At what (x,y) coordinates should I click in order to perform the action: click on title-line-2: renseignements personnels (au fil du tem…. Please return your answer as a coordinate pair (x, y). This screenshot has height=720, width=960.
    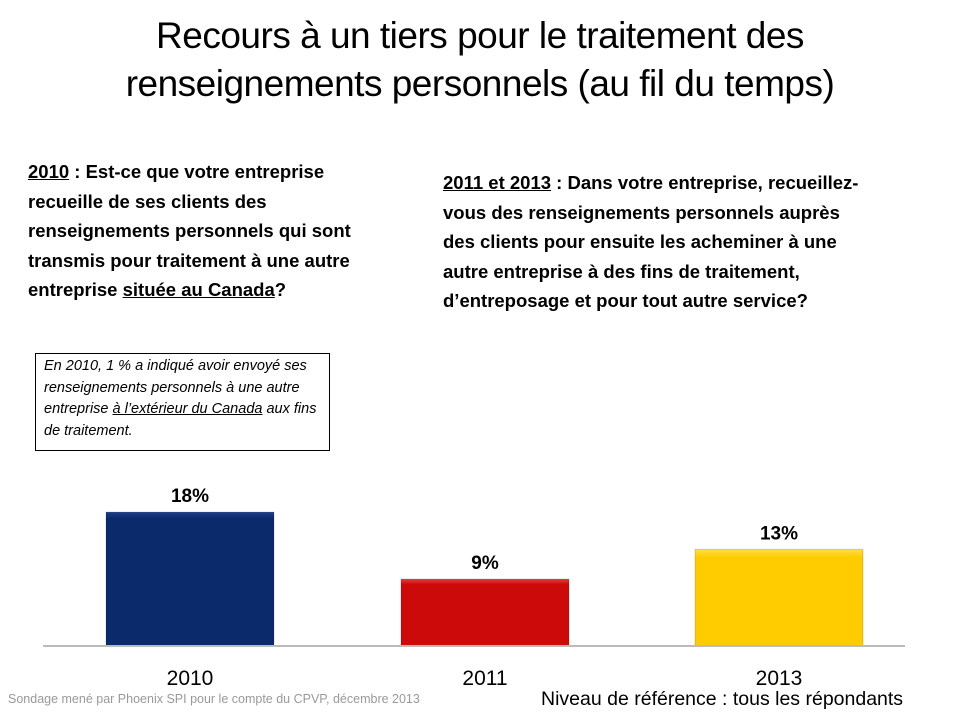
    Looking at the image, I should click on (480, 83).